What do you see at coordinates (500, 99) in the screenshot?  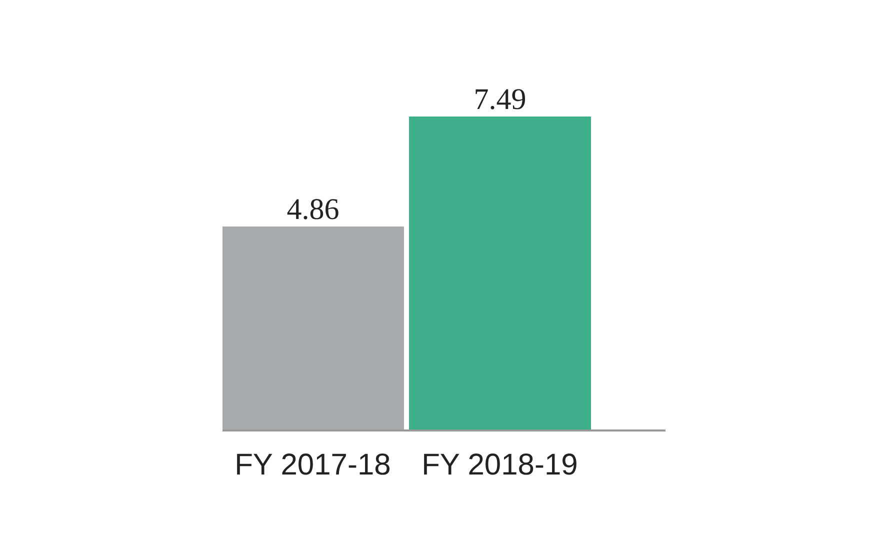 I see `data-label: 7.49` at bounding box center [500, 99].